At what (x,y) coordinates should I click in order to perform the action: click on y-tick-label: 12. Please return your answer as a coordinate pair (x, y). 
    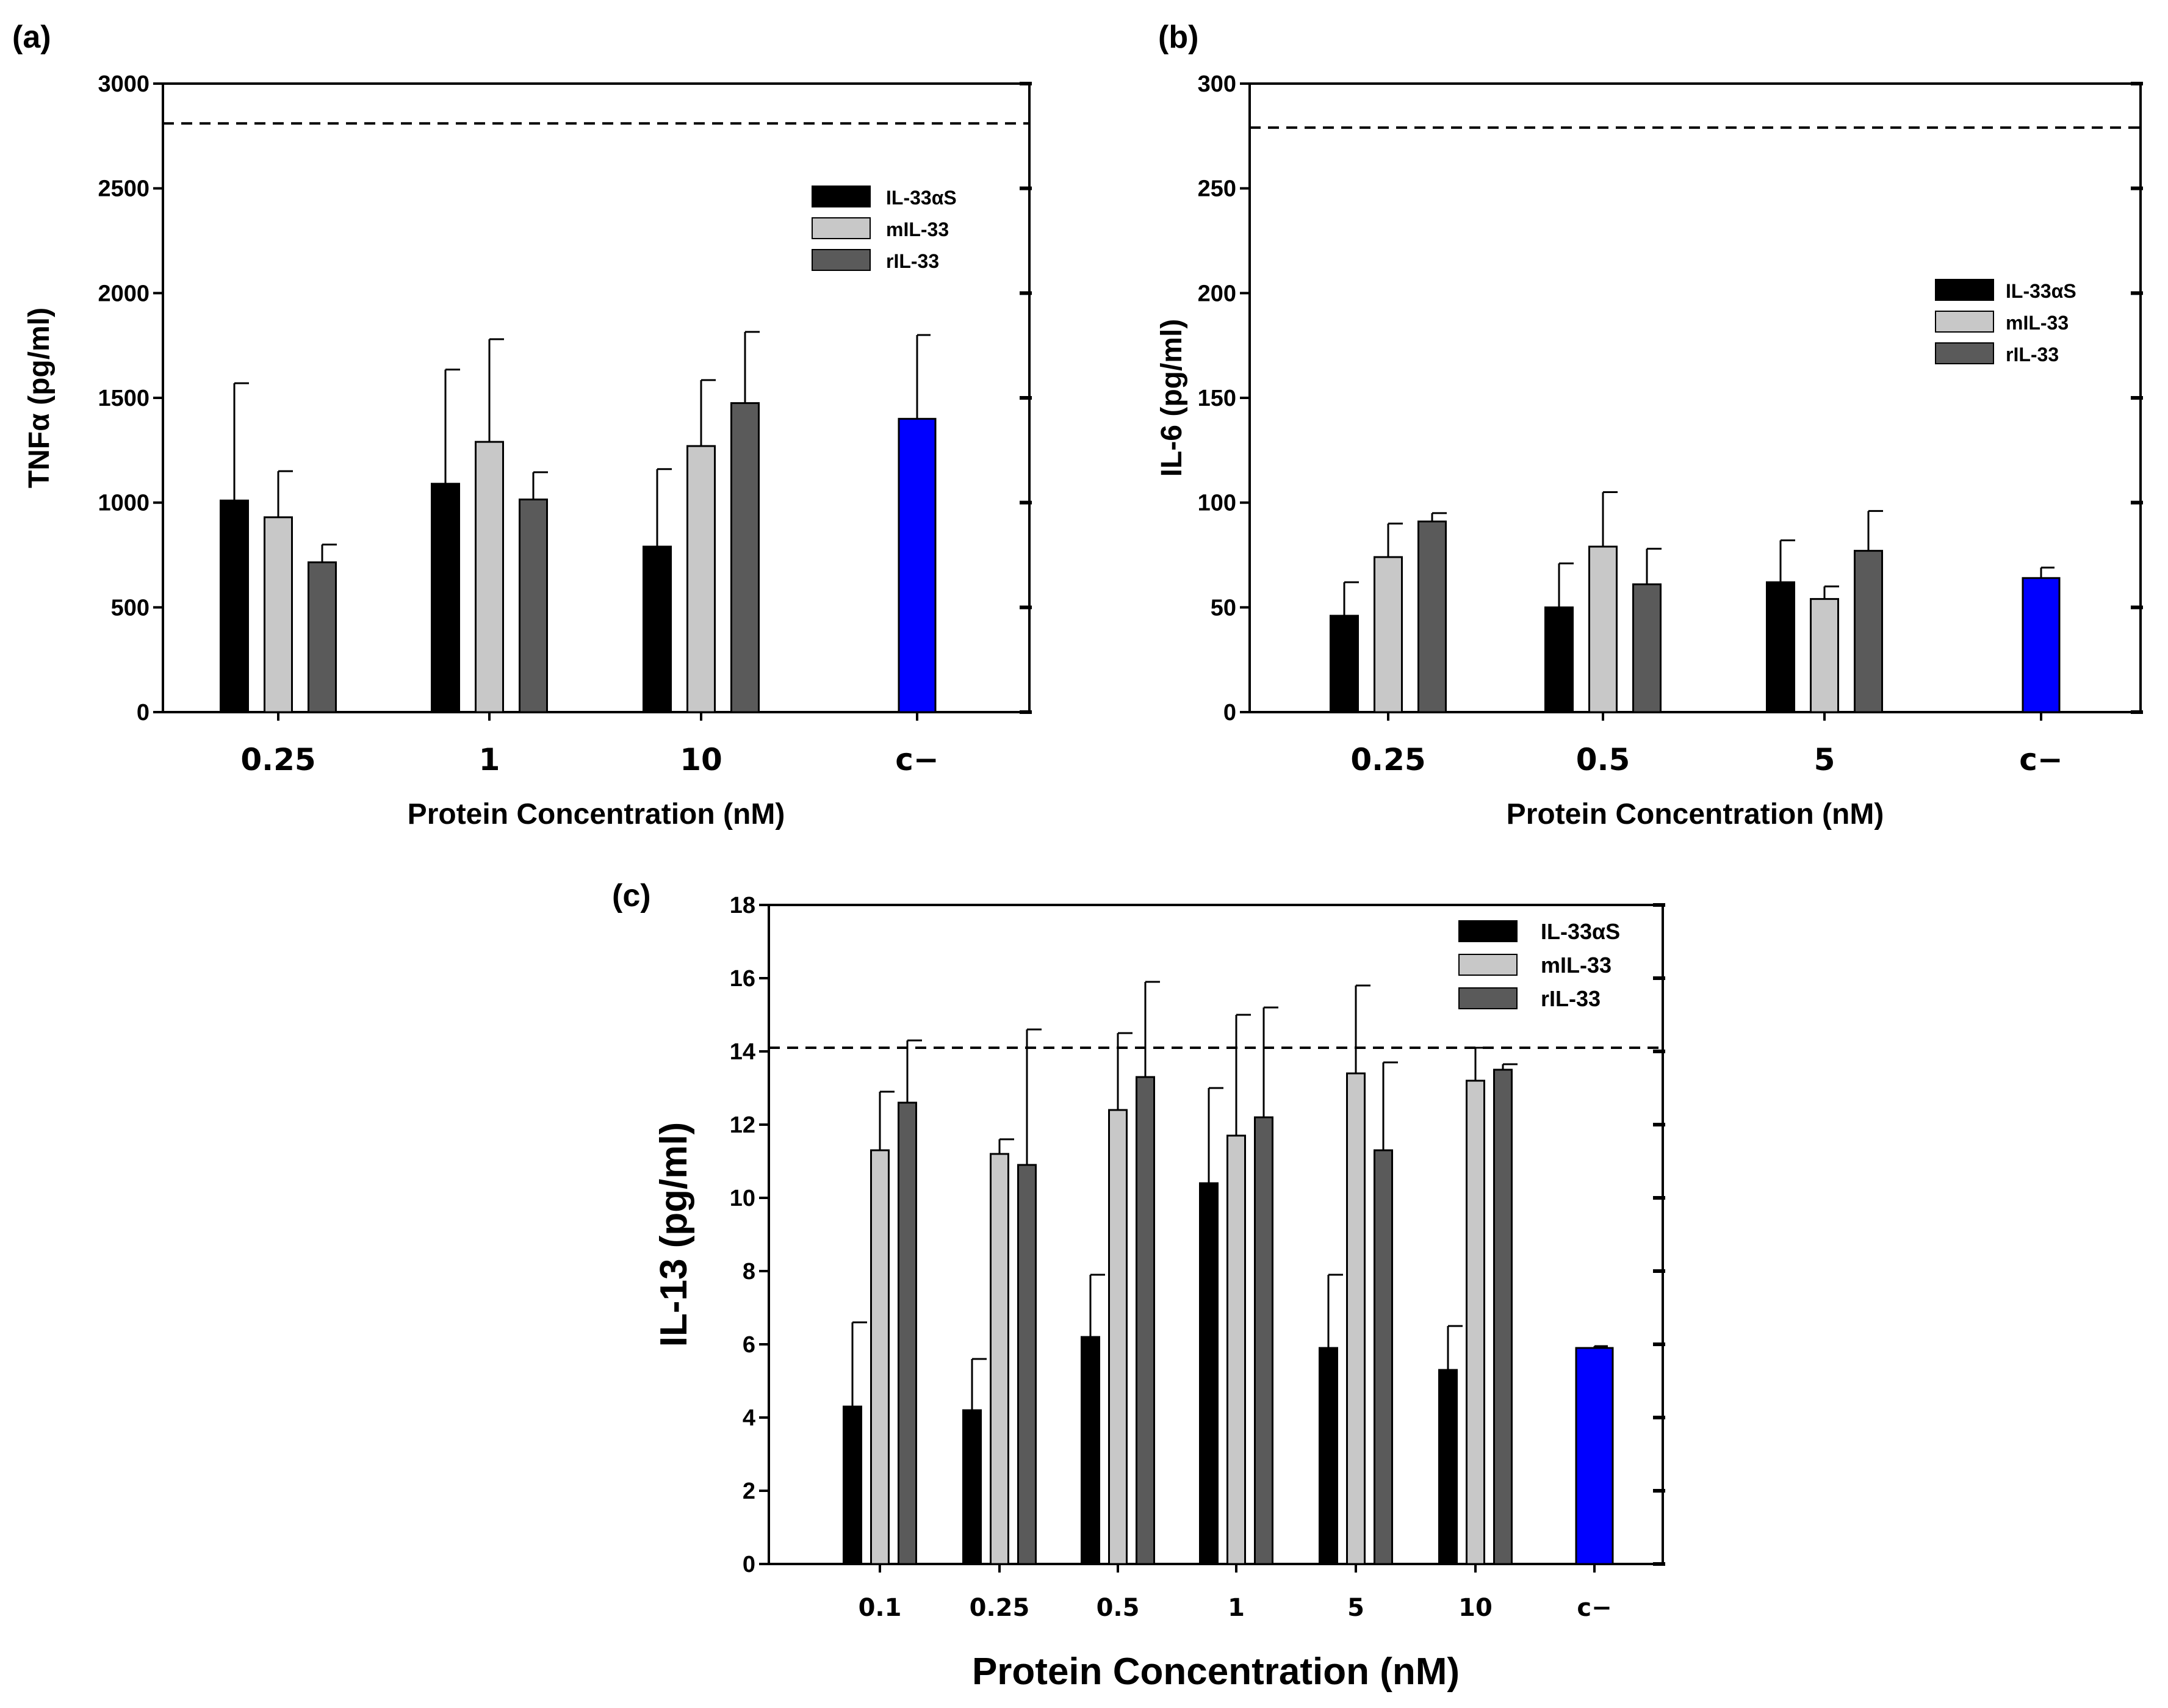
    Looking at the image, I should click on (743, 1125).